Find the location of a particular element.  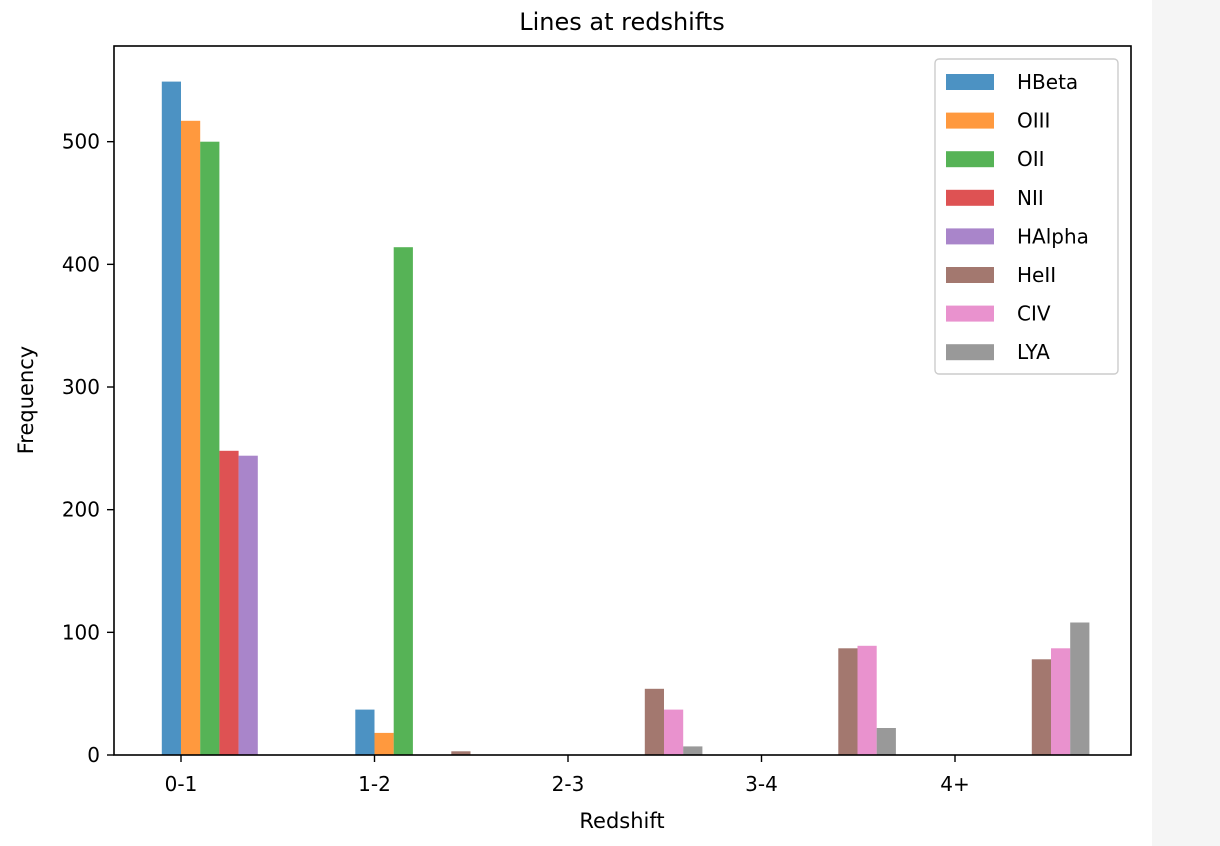

x-tick-label: 3-4 is located at coordinates (761, 784).